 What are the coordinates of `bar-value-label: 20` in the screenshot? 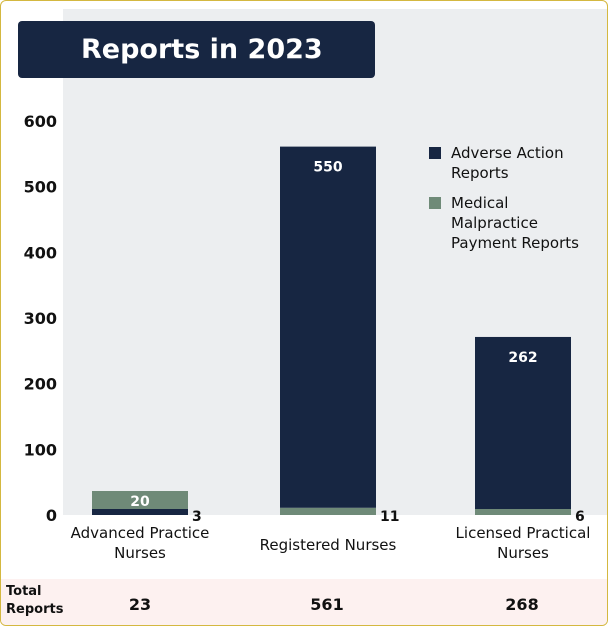 It's located at (140, 502).